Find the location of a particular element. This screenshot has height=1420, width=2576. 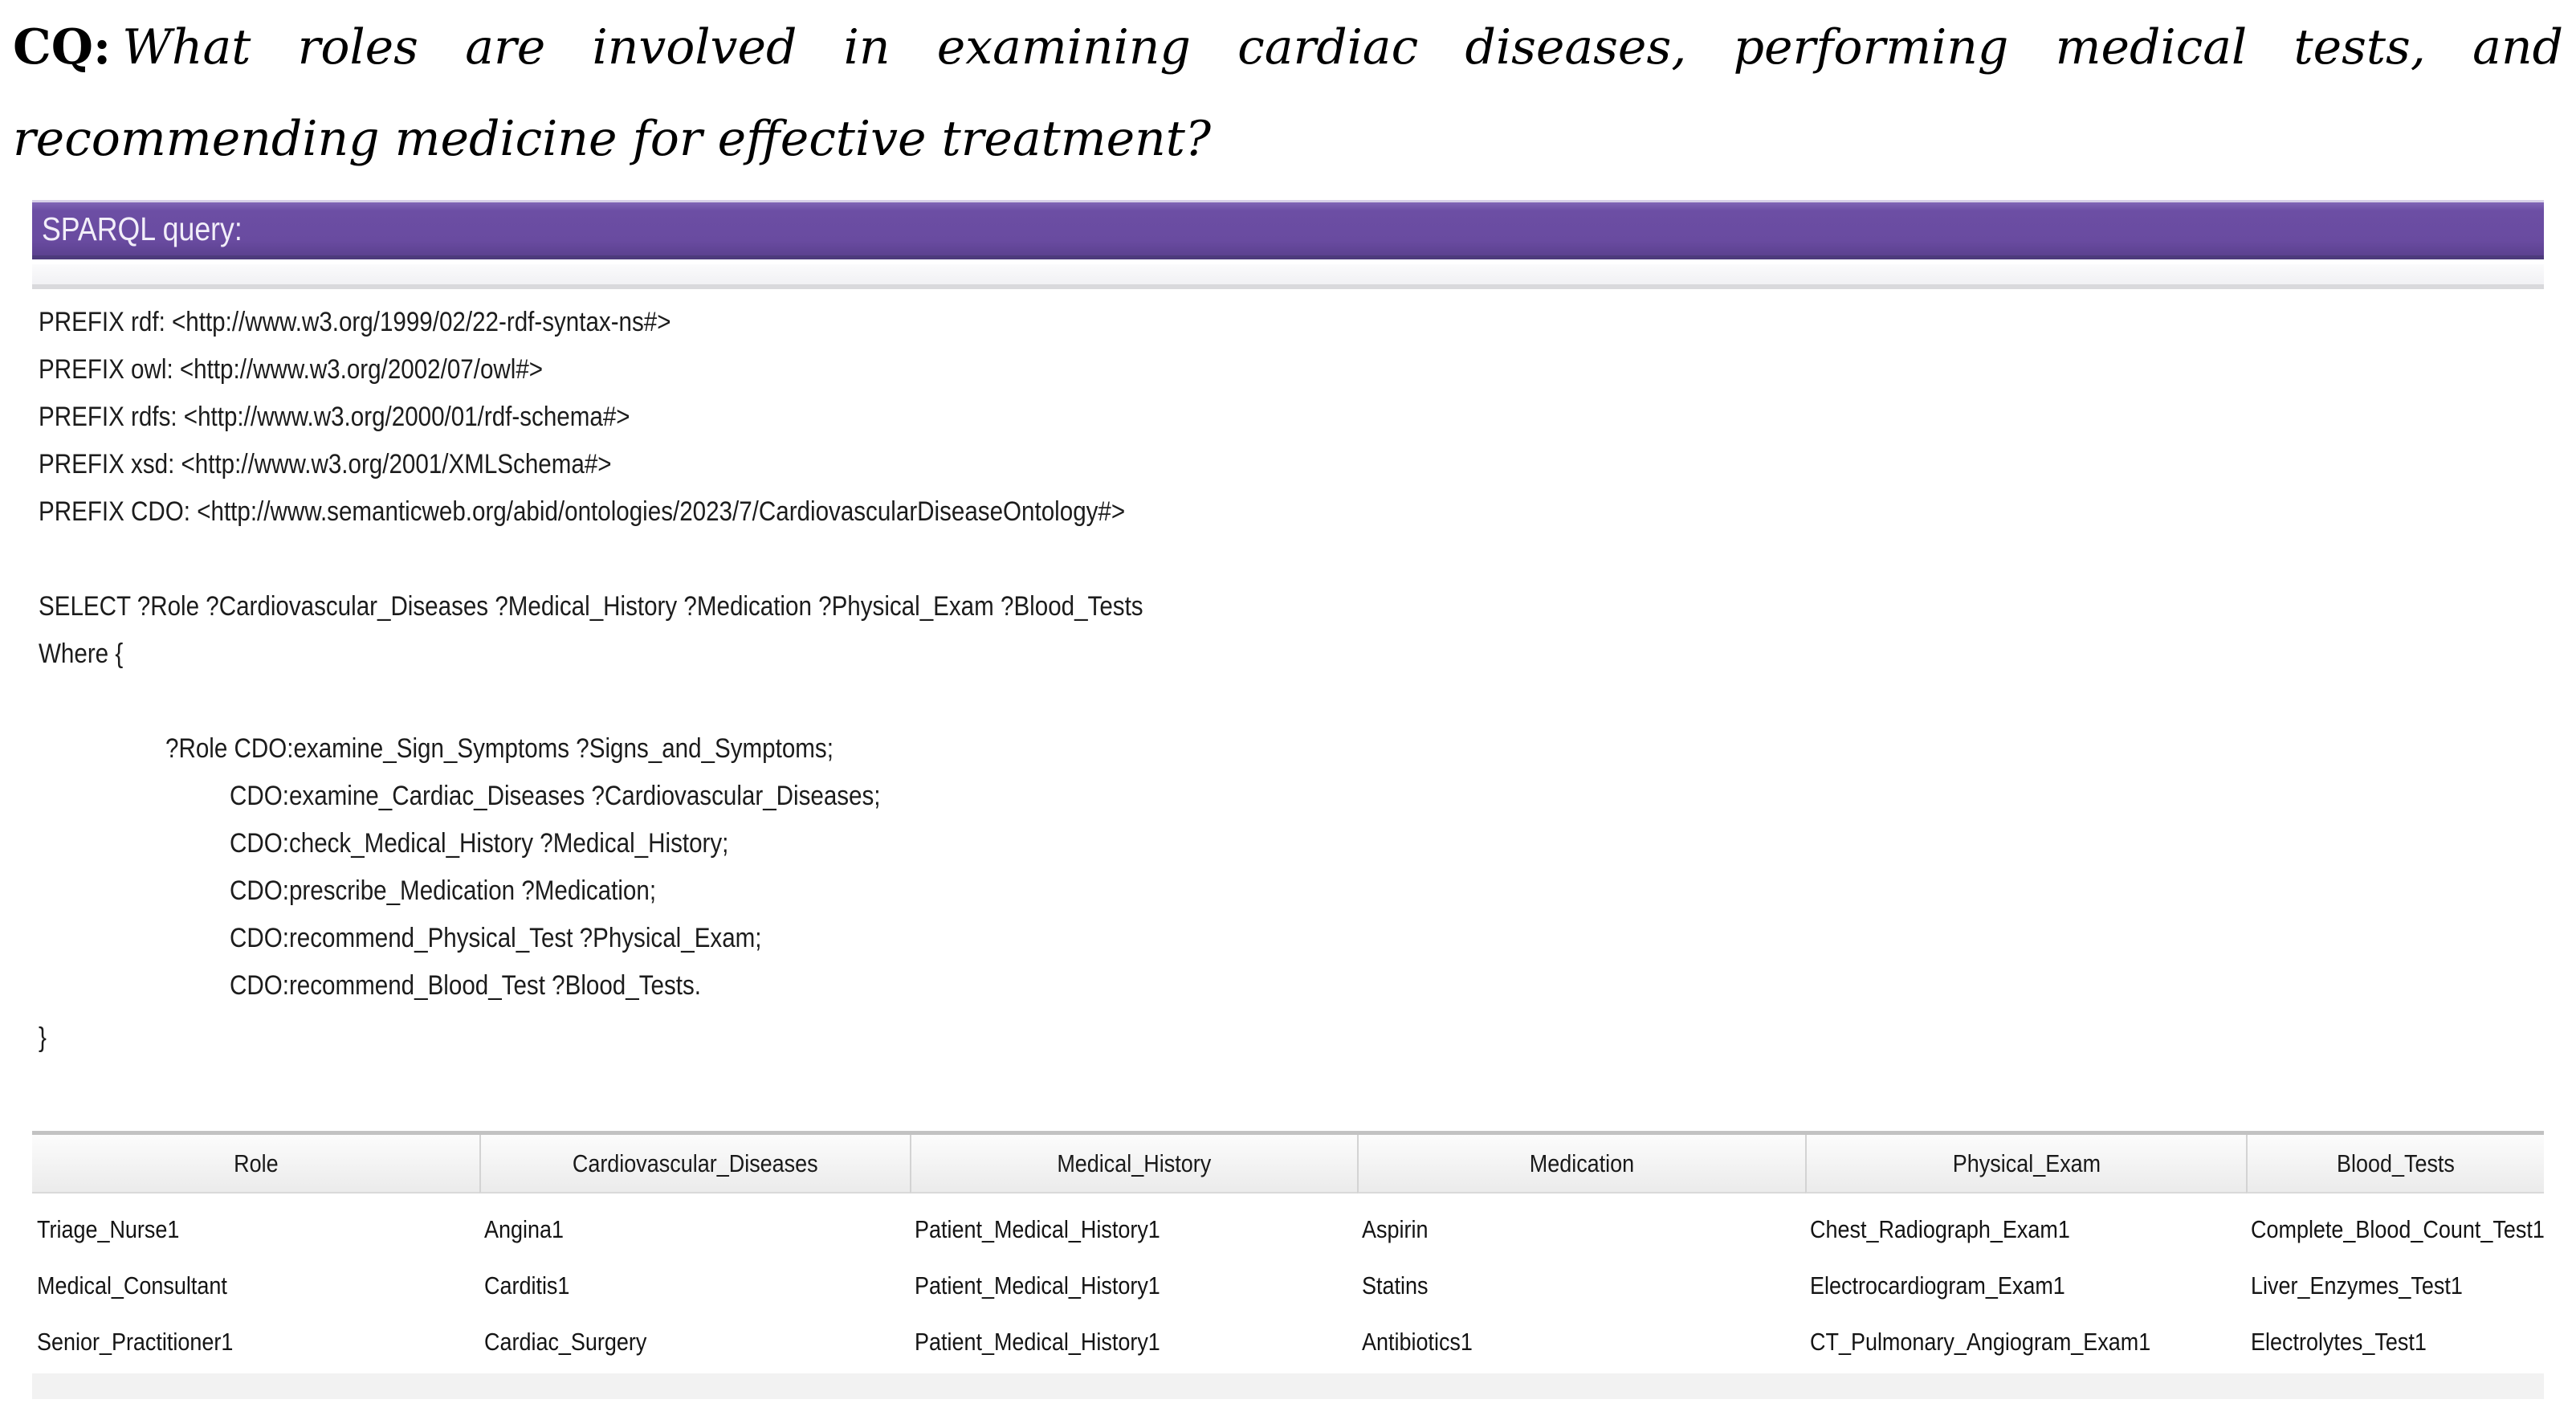

column-header-label: Medical_History is located at coordinates (1134, 1163).